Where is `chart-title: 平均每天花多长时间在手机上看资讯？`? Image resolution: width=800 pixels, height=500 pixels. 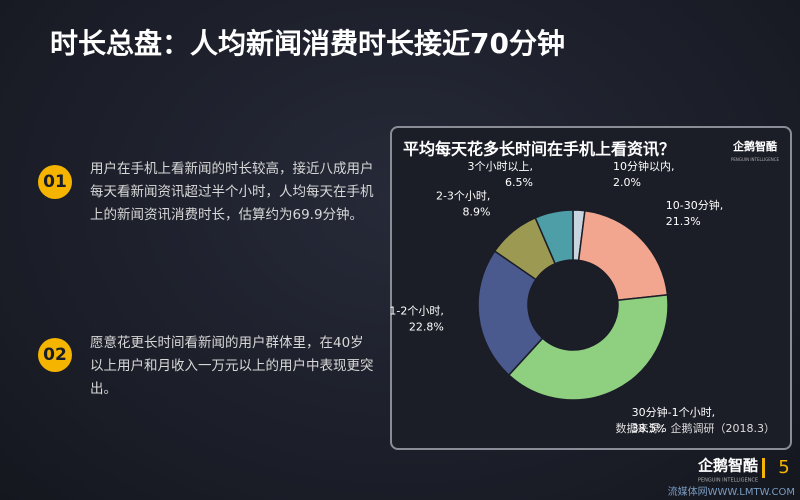 chart-title: 平均每天花多长时间在手机上看资讯？ is located at coordinates (539, 149).